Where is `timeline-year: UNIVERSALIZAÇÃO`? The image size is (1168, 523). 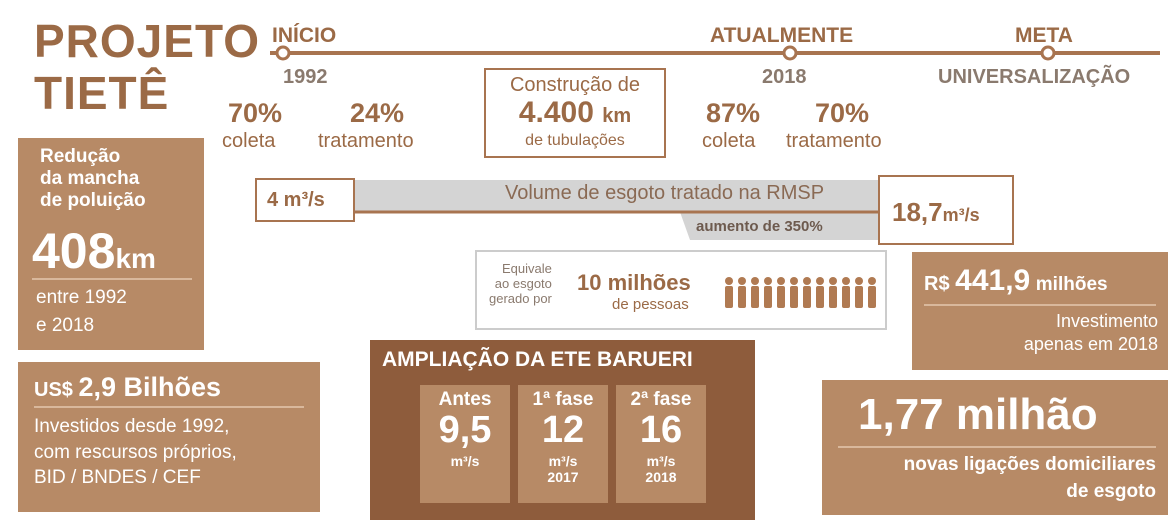
timeline-year: UNIVERSALIZAÇÃO is located at coordinates (1034, 77).